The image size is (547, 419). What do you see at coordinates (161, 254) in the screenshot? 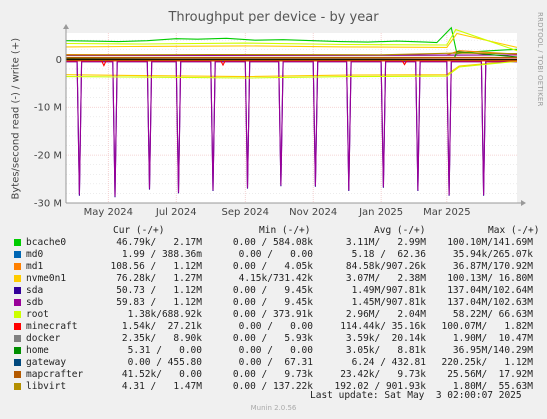
I see `legend-cur: 1.99 / 388.36m` at bounding box center [161, 254].